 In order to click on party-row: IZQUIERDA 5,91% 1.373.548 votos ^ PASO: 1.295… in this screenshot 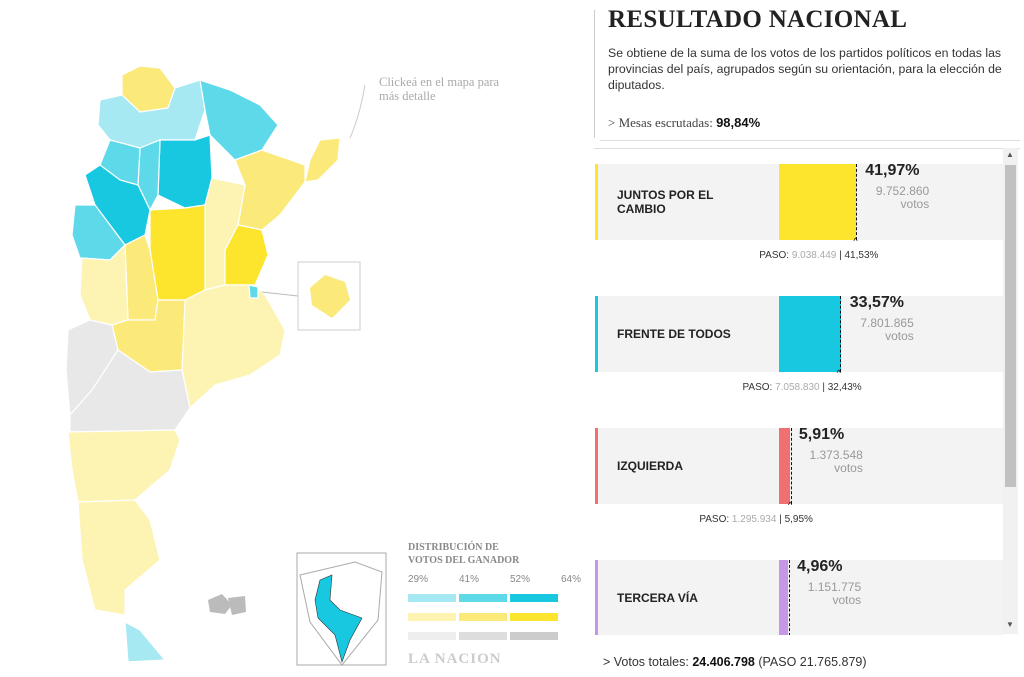, I will do `click(799, 475)`.